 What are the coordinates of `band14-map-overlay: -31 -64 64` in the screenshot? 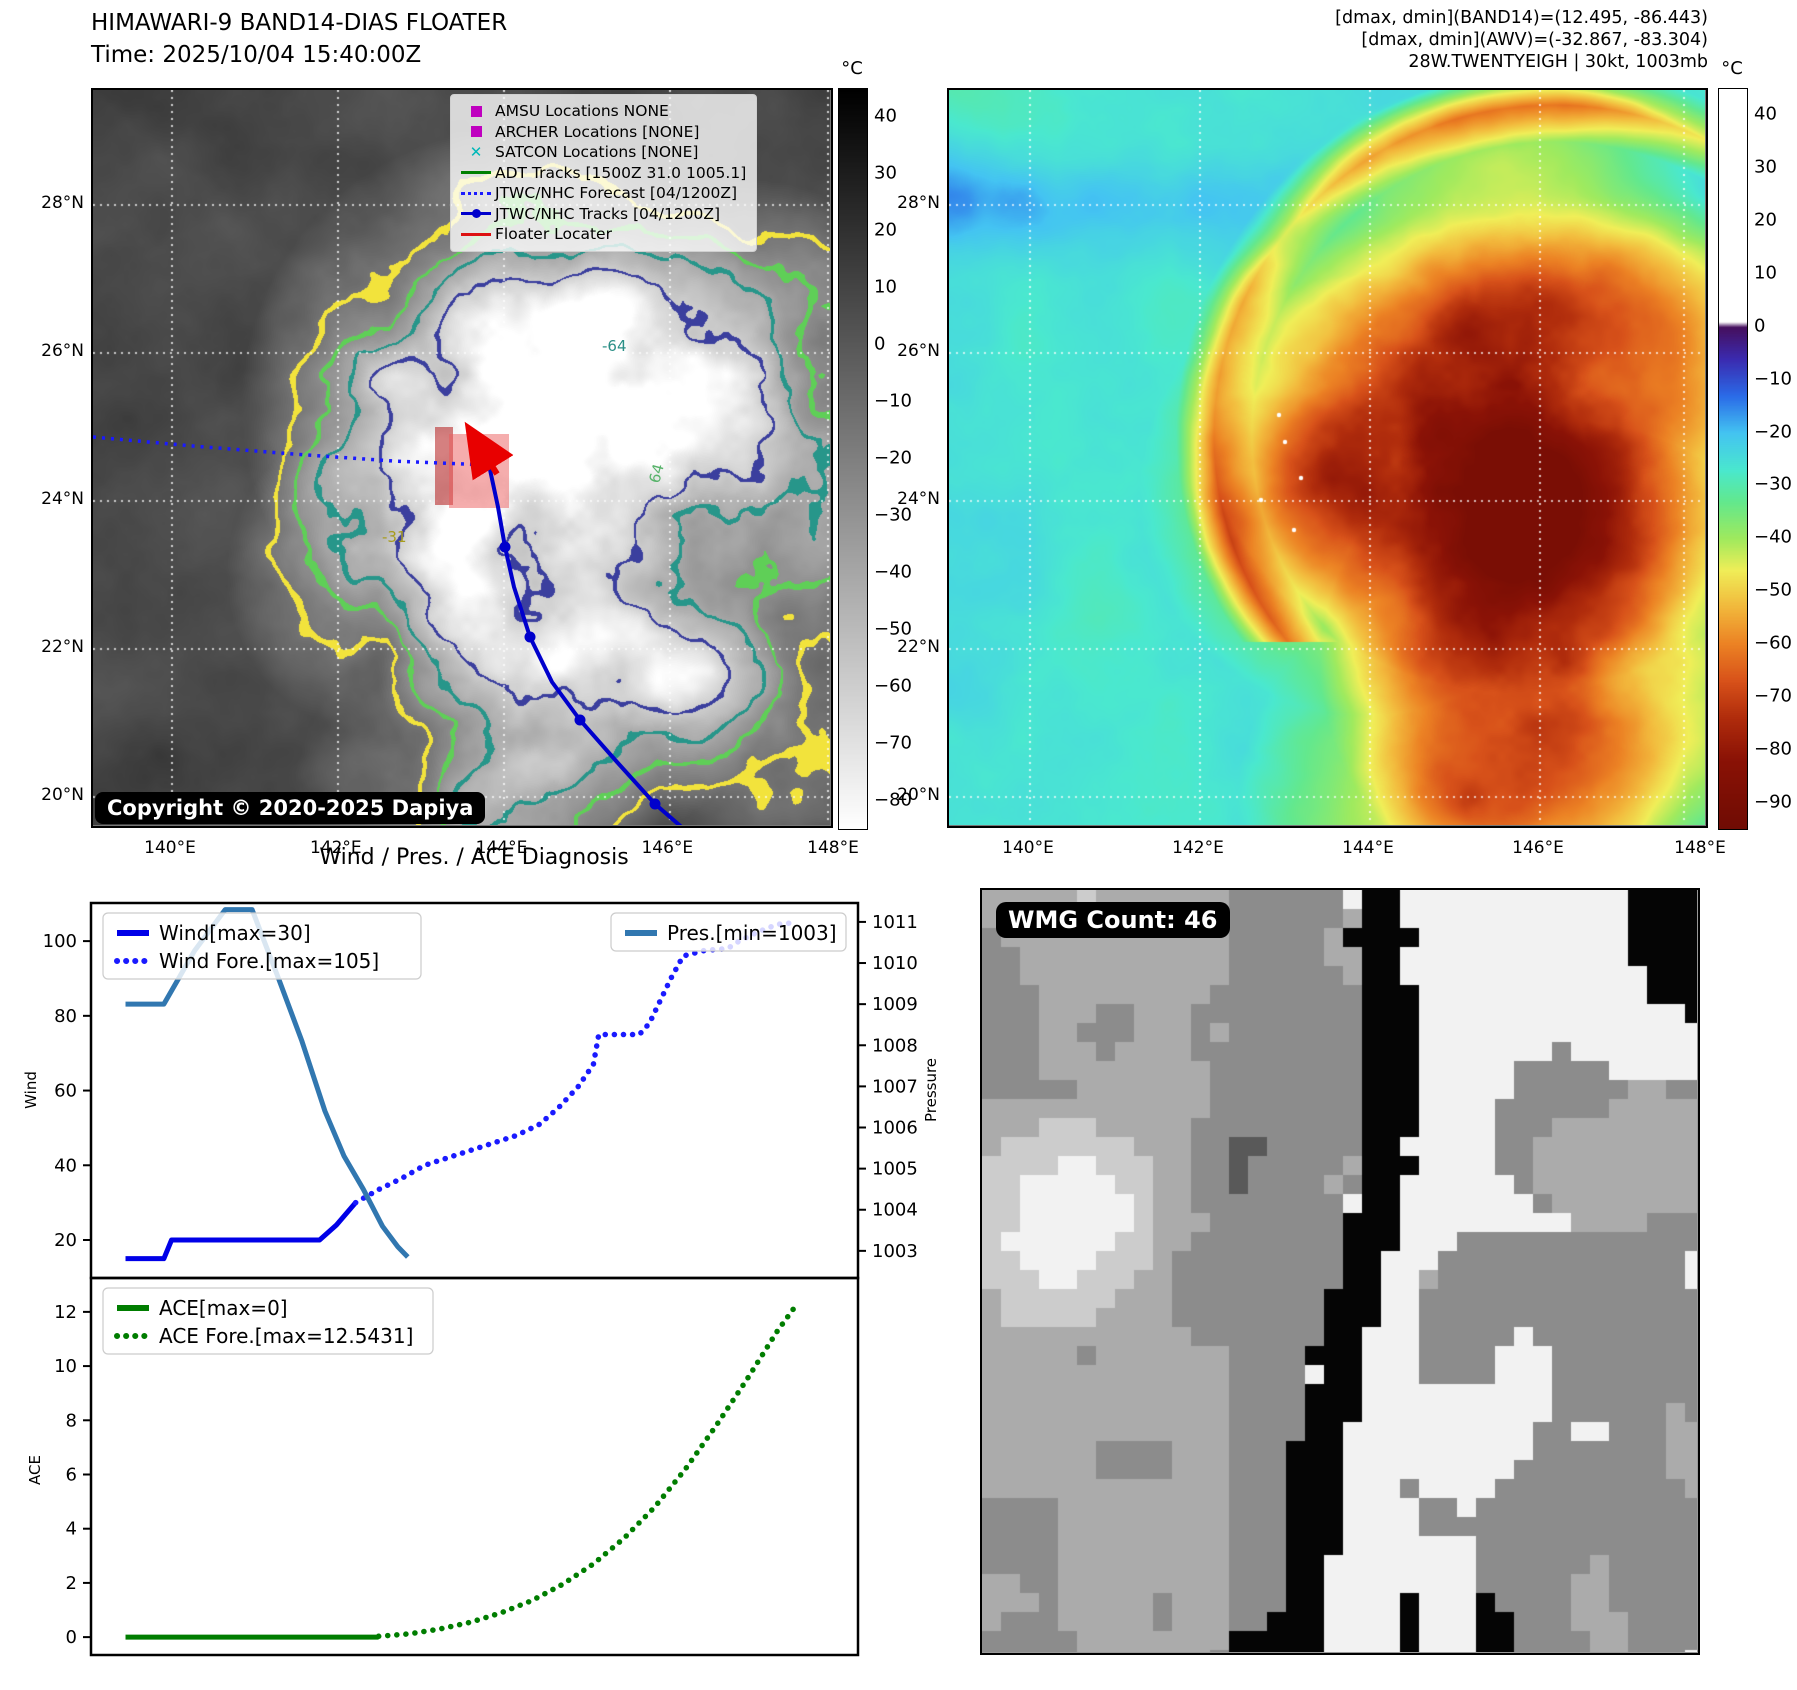 It's located at (388, 581).